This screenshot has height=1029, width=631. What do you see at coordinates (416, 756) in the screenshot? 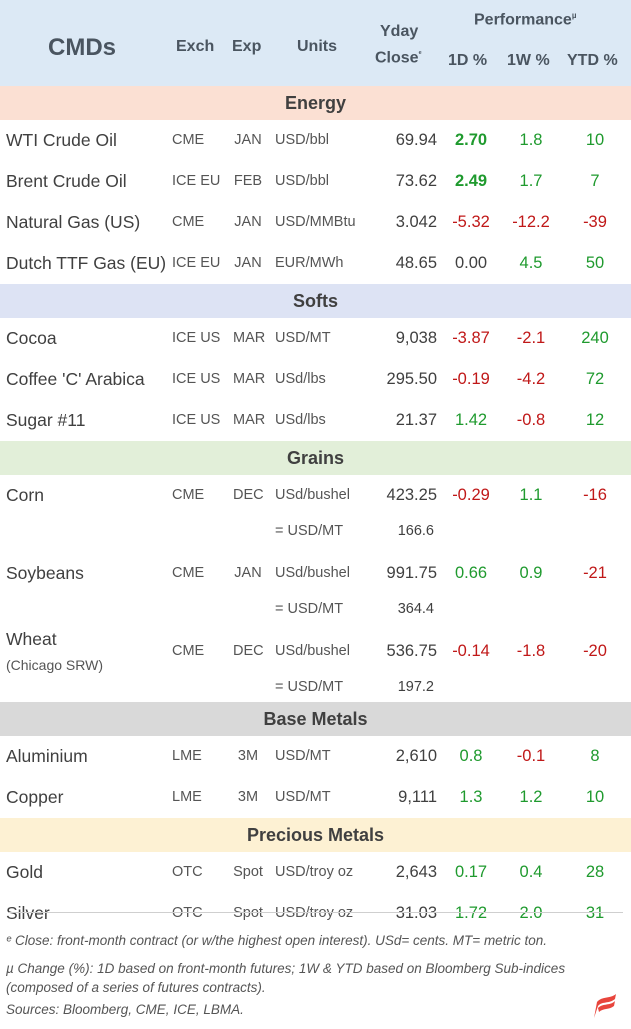
I see `yday-close-cell: 2,610` at bounding box center [416, 756].